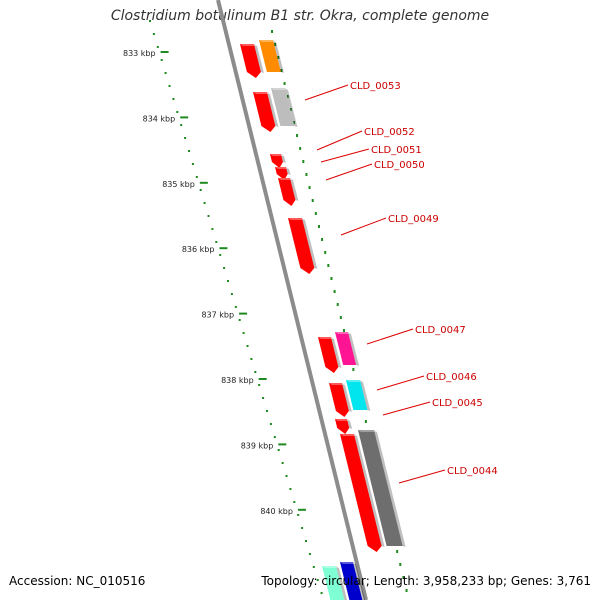  What do you see at coordinates (399, 165) in the screenshot?
I see `gene-label: CLD_0050` at bounding box center [399, 165].